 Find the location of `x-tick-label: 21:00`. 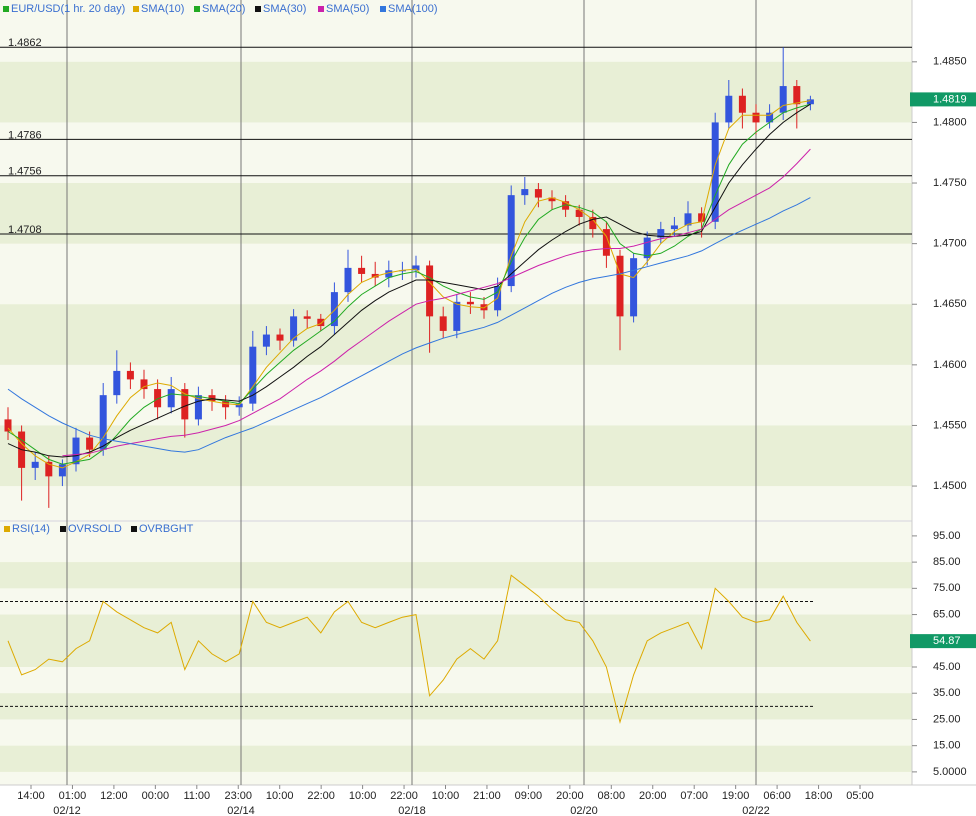

x-tick-label: 21:00 is located at coordinates (487, 796).